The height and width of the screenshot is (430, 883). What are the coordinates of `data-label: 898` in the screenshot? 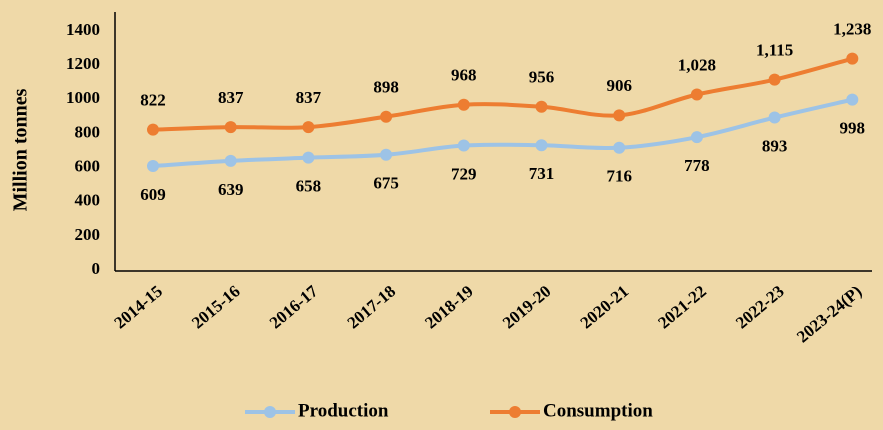 It's located at (386, 87).